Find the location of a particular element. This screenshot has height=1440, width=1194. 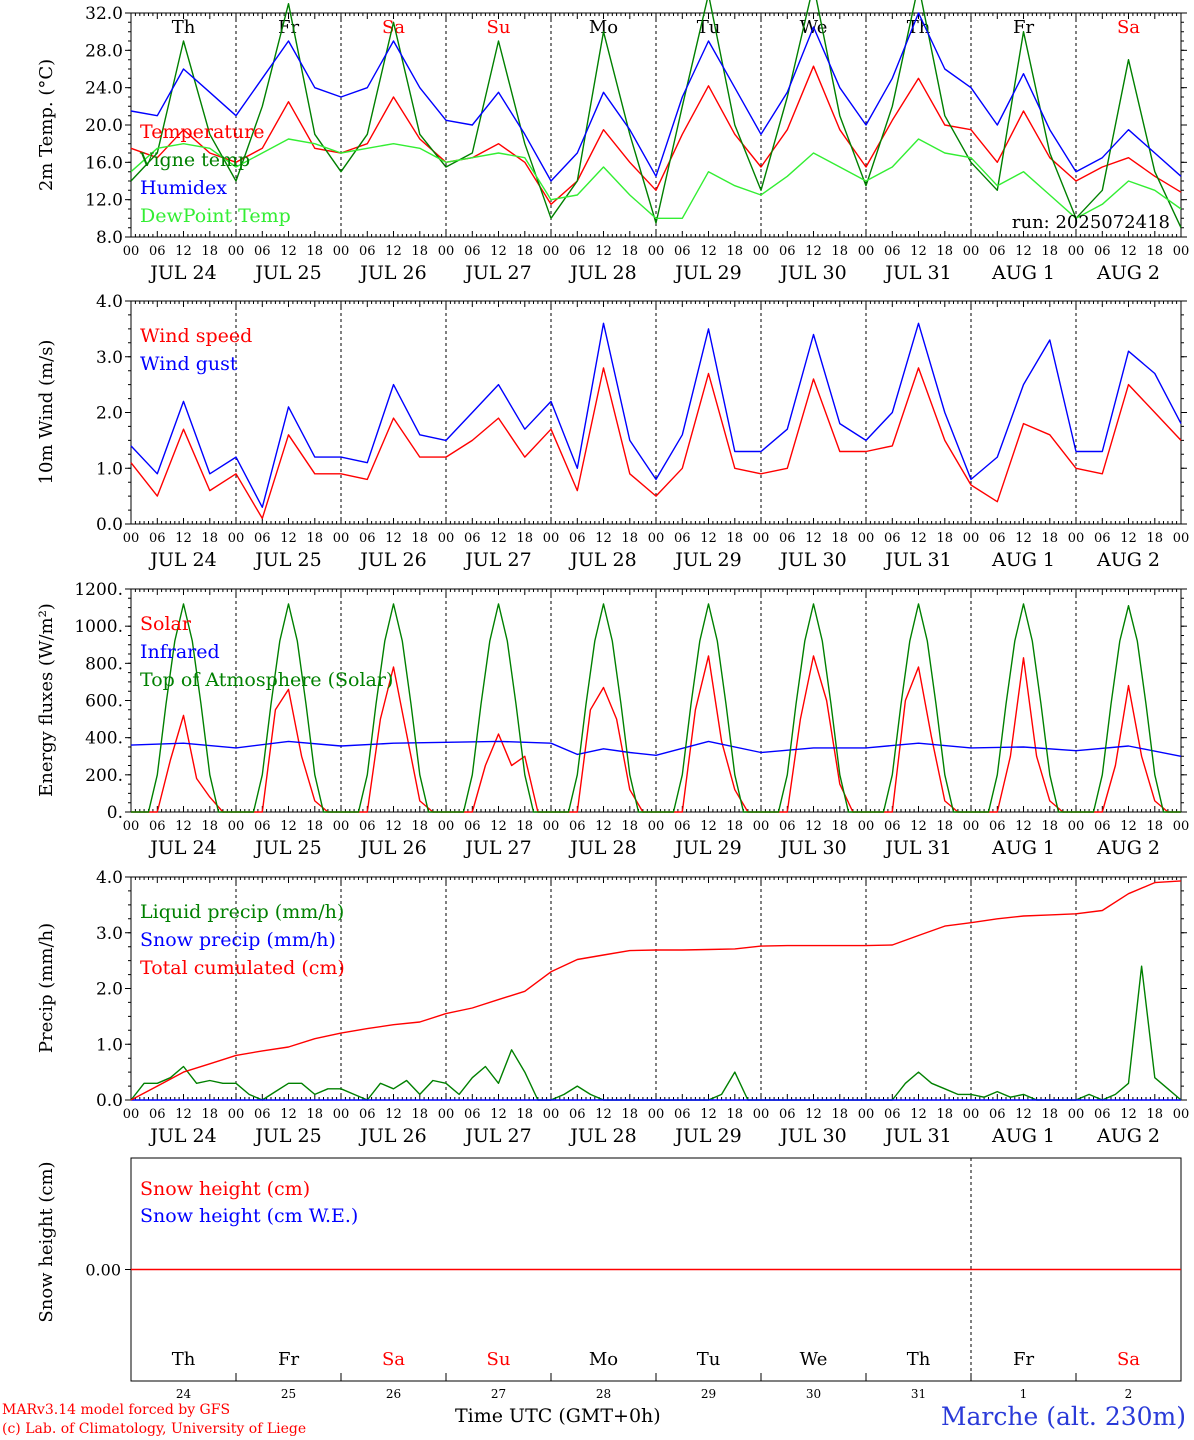

legend-entry: Liquid precip (mm/h) is located at coordinates (242, 912).